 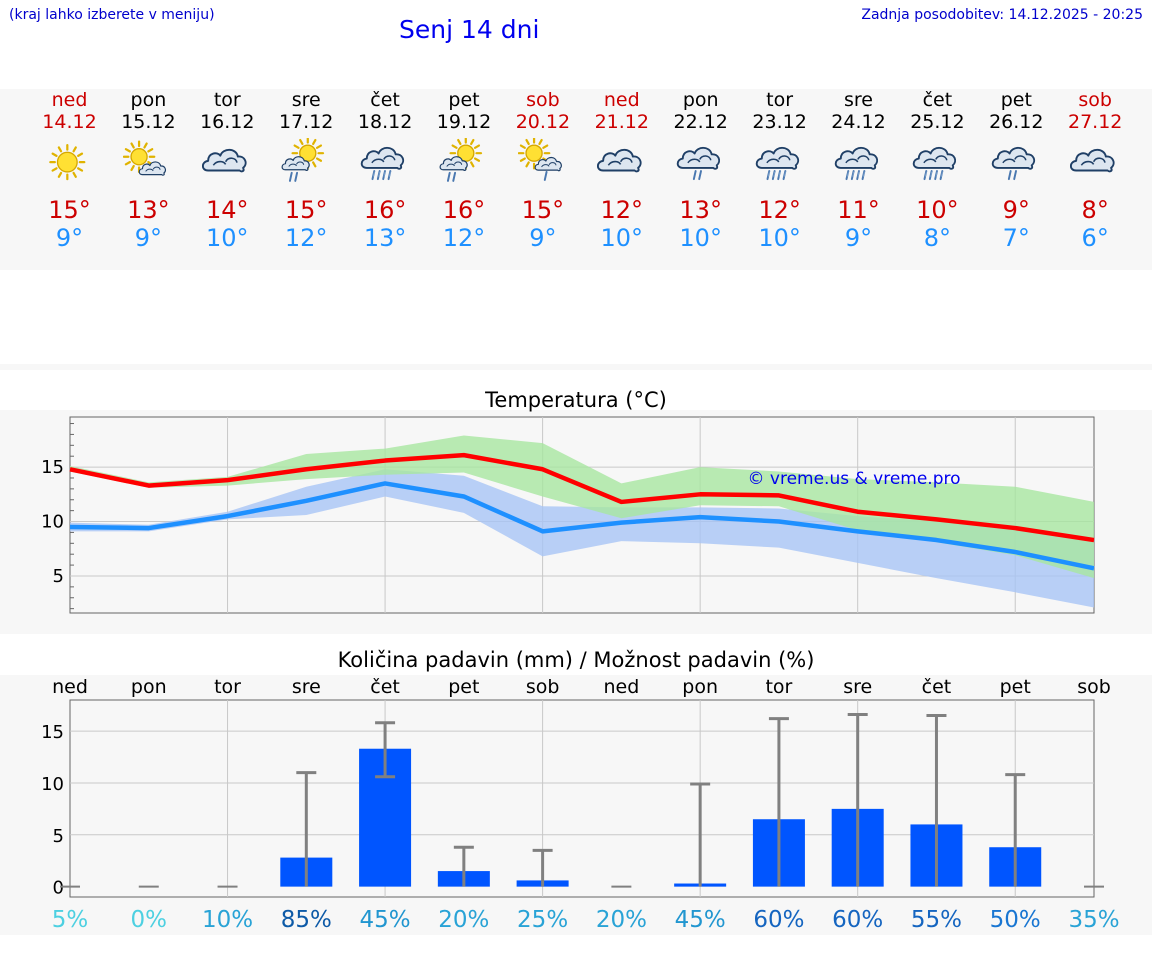 I want to click on y-tick-label: 10, so click(x=52, y=784).